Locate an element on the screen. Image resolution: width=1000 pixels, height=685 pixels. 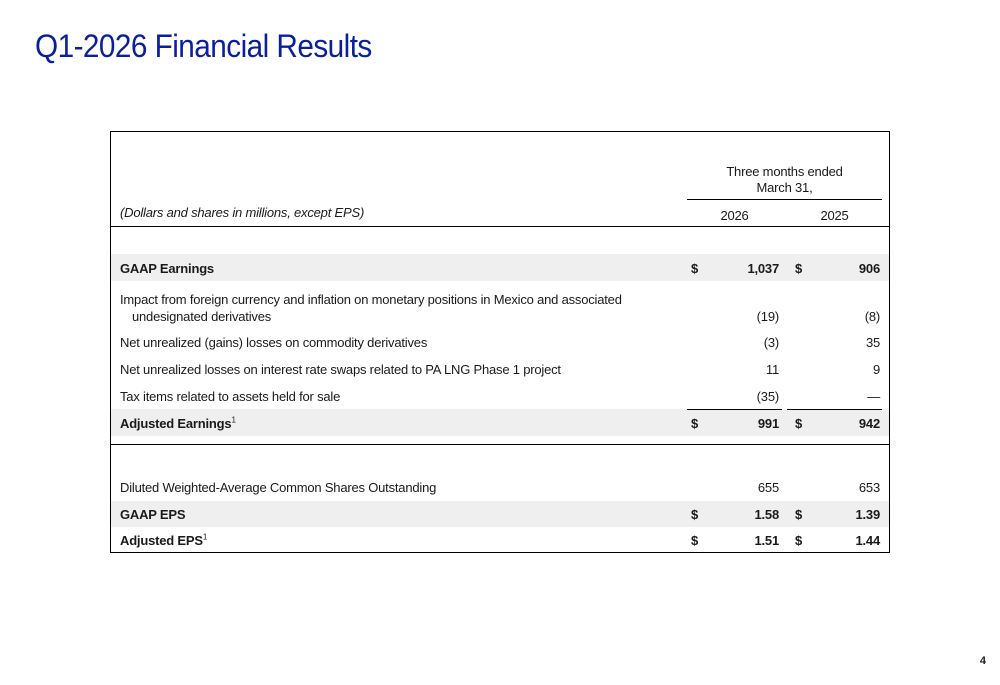
row-label: Adjusted EPS1 is located at coordinates (163, 540).